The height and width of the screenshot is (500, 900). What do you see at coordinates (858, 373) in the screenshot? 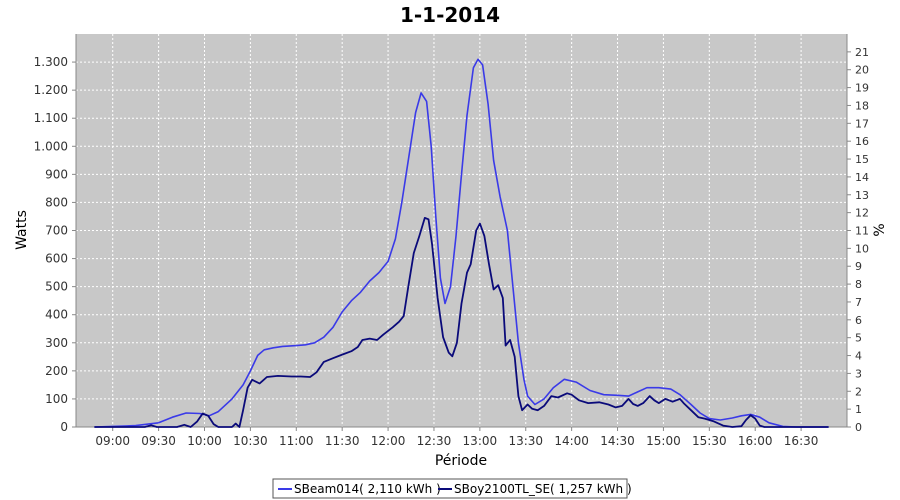
I see `y2-tick-label: 3` at bounding box center [858, 373].